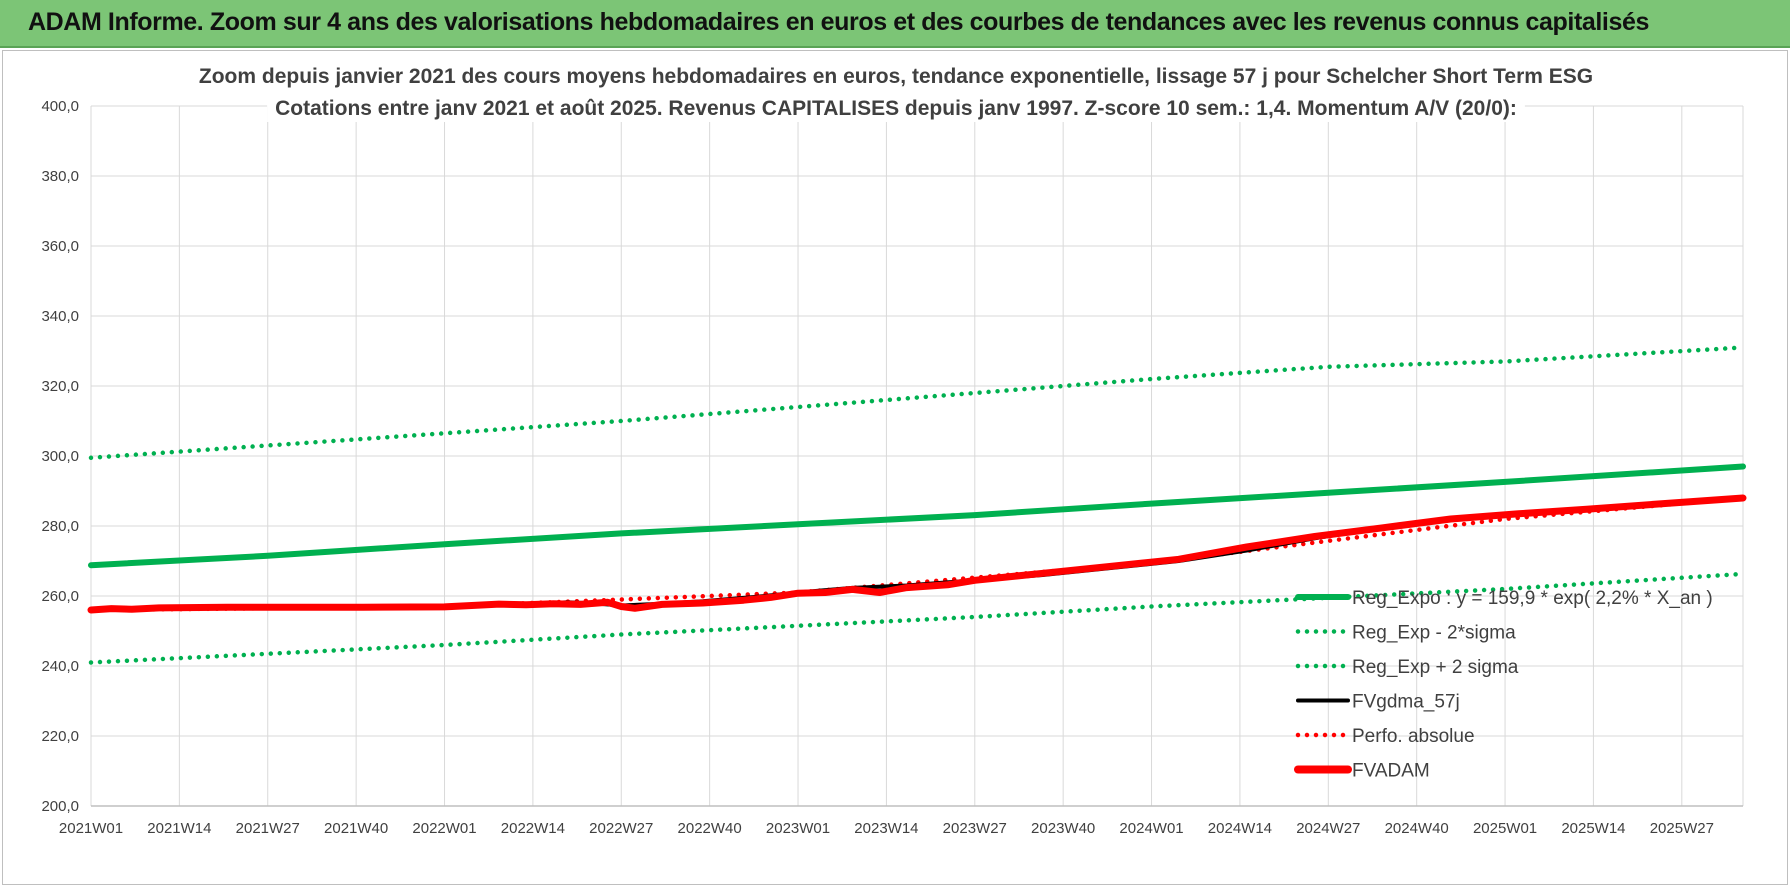 The width and height of the screenshot is (1790, 887). What do you see at coordinates (60, 666) in the screenshot?
I see `y-tick-label: 240,0` at bounding box center [60, 666].